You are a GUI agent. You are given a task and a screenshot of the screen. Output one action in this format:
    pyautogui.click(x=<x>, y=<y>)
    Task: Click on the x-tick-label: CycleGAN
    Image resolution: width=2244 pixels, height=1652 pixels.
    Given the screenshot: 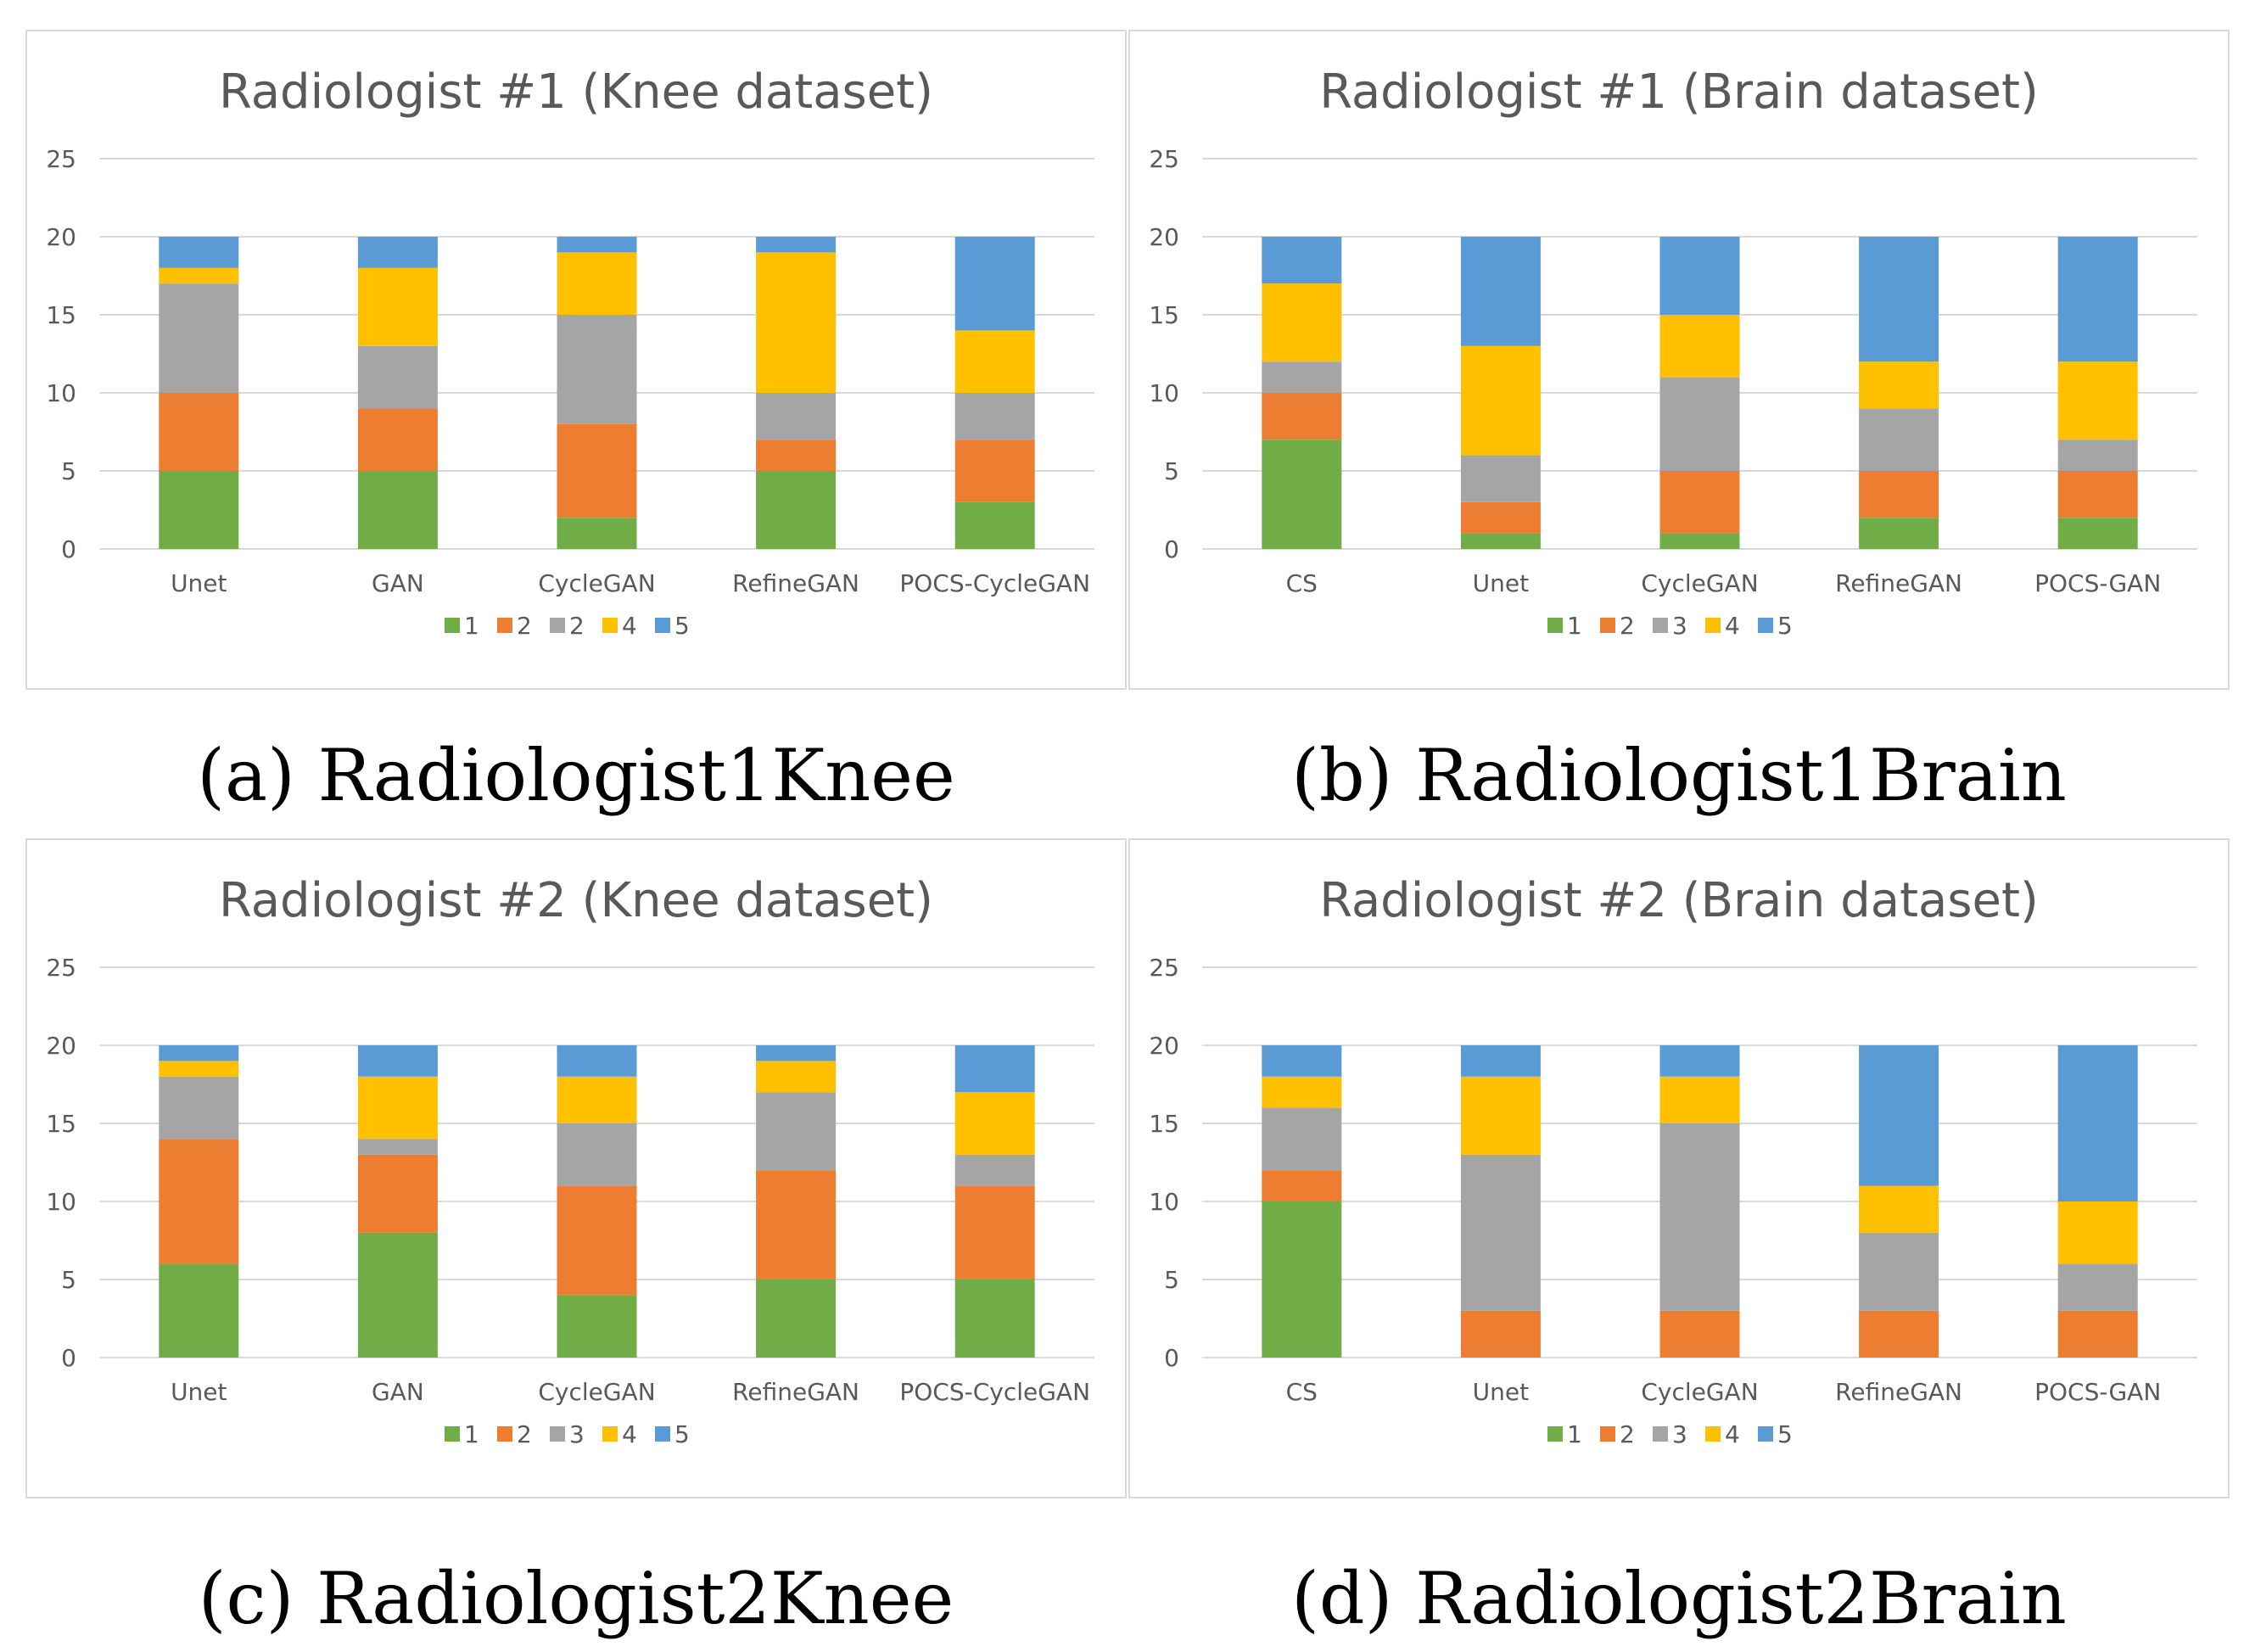 What is the action you would take?
    pyautogui.click(x=1699, y=583)
    